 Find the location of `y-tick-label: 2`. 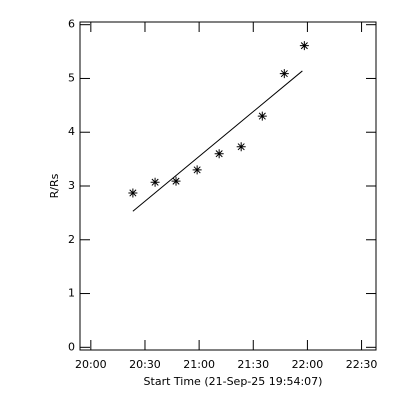

y-tick-label: 2 is located at coordinates (71, 239).